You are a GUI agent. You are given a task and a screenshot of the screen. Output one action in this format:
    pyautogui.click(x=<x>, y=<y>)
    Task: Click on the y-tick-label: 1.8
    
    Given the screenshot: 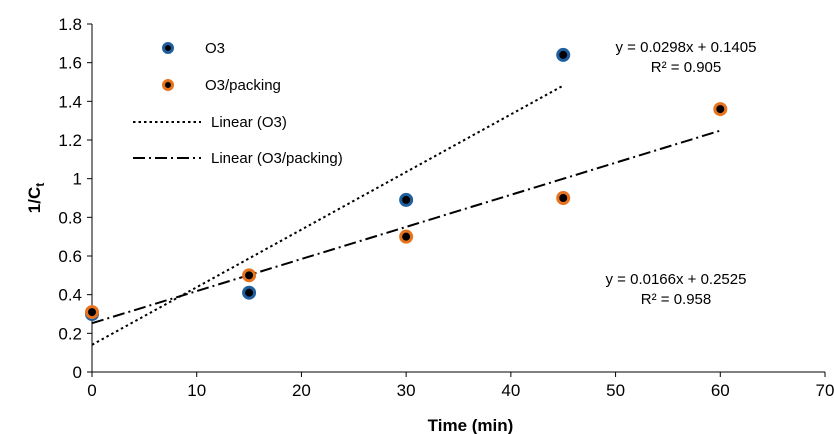 What is the action you would take?
    pyautogui.click(x=70, y=24)
    